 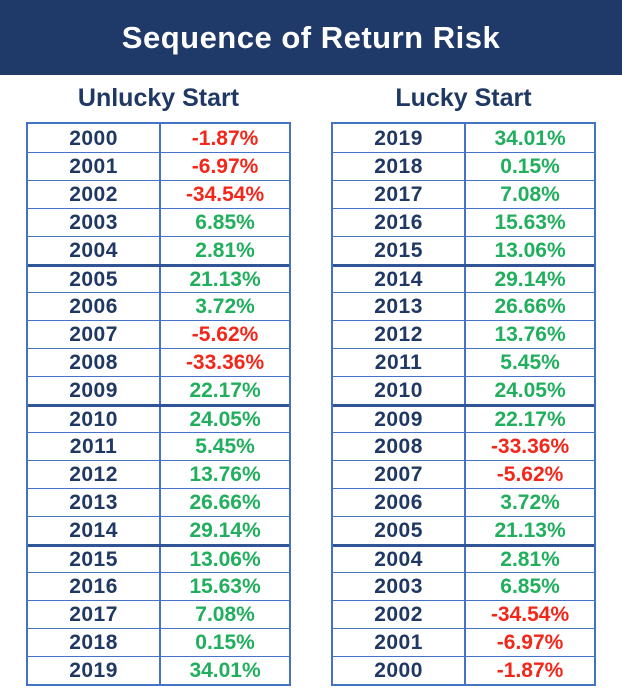 I want to click on return-cell: 22.17%, so click(x=530, y=419).